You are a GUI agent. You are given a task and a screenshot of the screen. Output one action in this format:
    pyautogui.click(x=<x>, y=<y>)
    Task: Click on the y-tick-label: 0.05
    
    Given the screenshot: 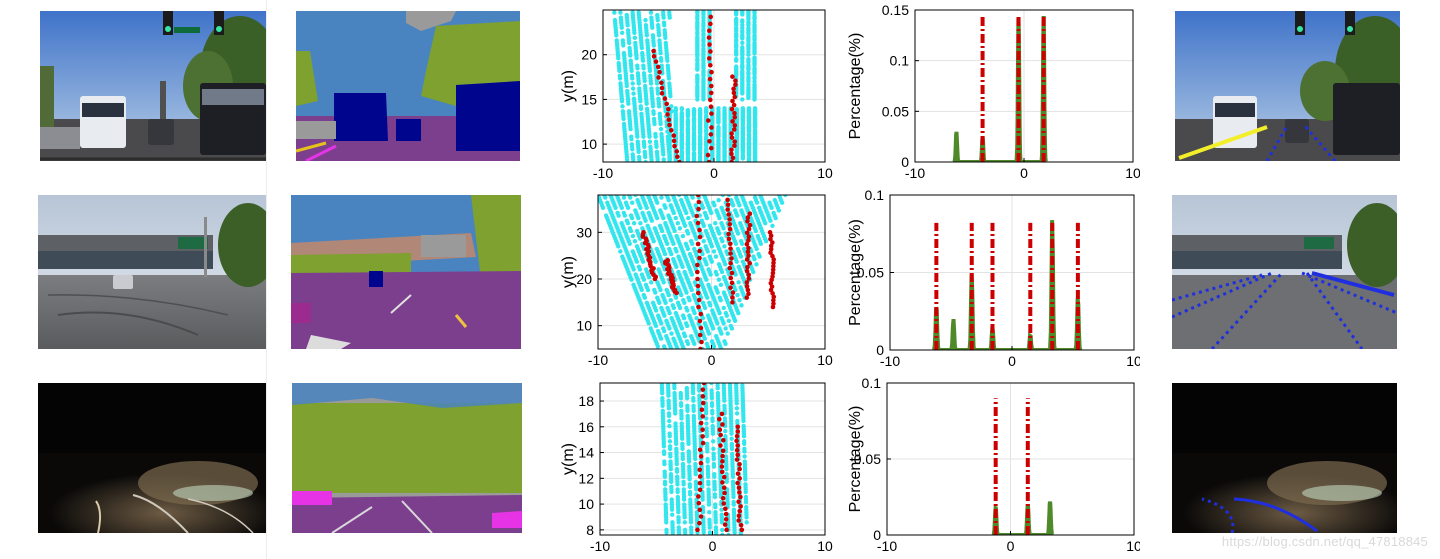 What is the action you would take?
    pyautogui.click(x=867, y=459)
    